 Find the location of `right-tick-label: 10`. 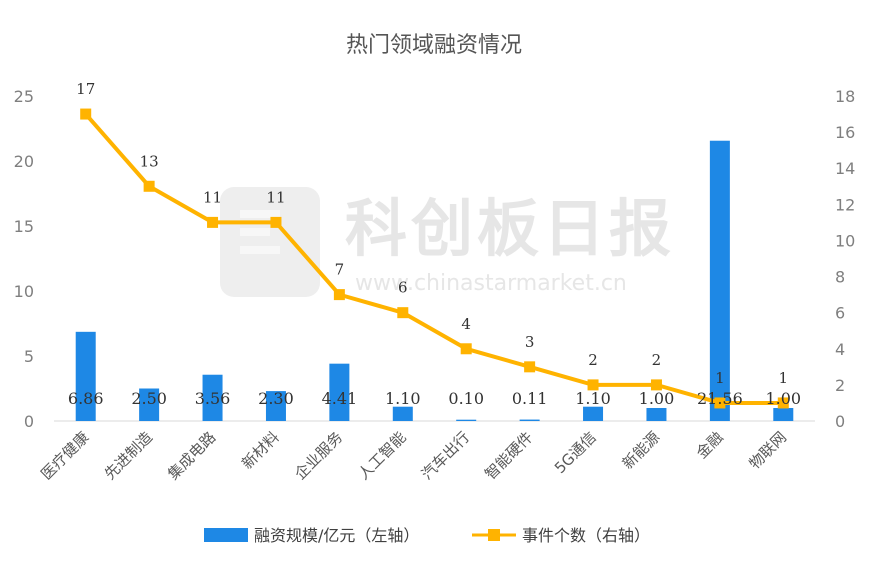

right-tick-label: 10 is located at coordinates (845, 240).